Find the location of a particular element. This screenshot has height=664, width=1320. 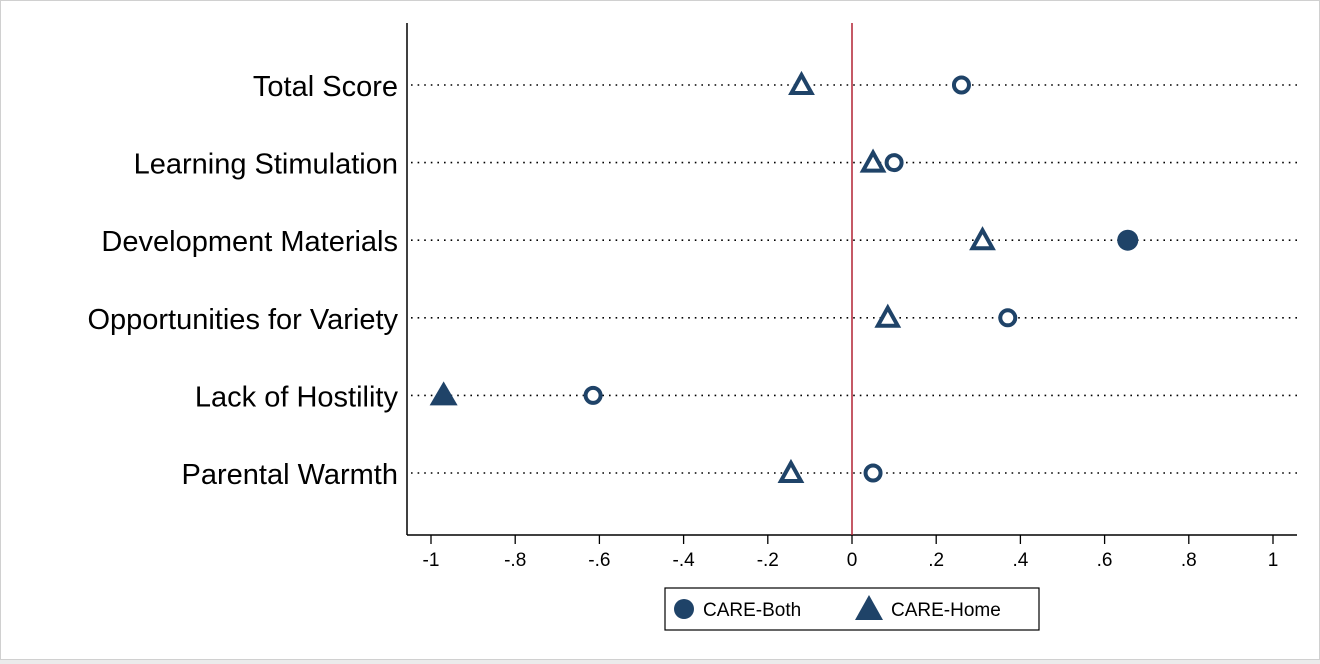

x-tick-label: 0 is located at coordinates (852, 560).